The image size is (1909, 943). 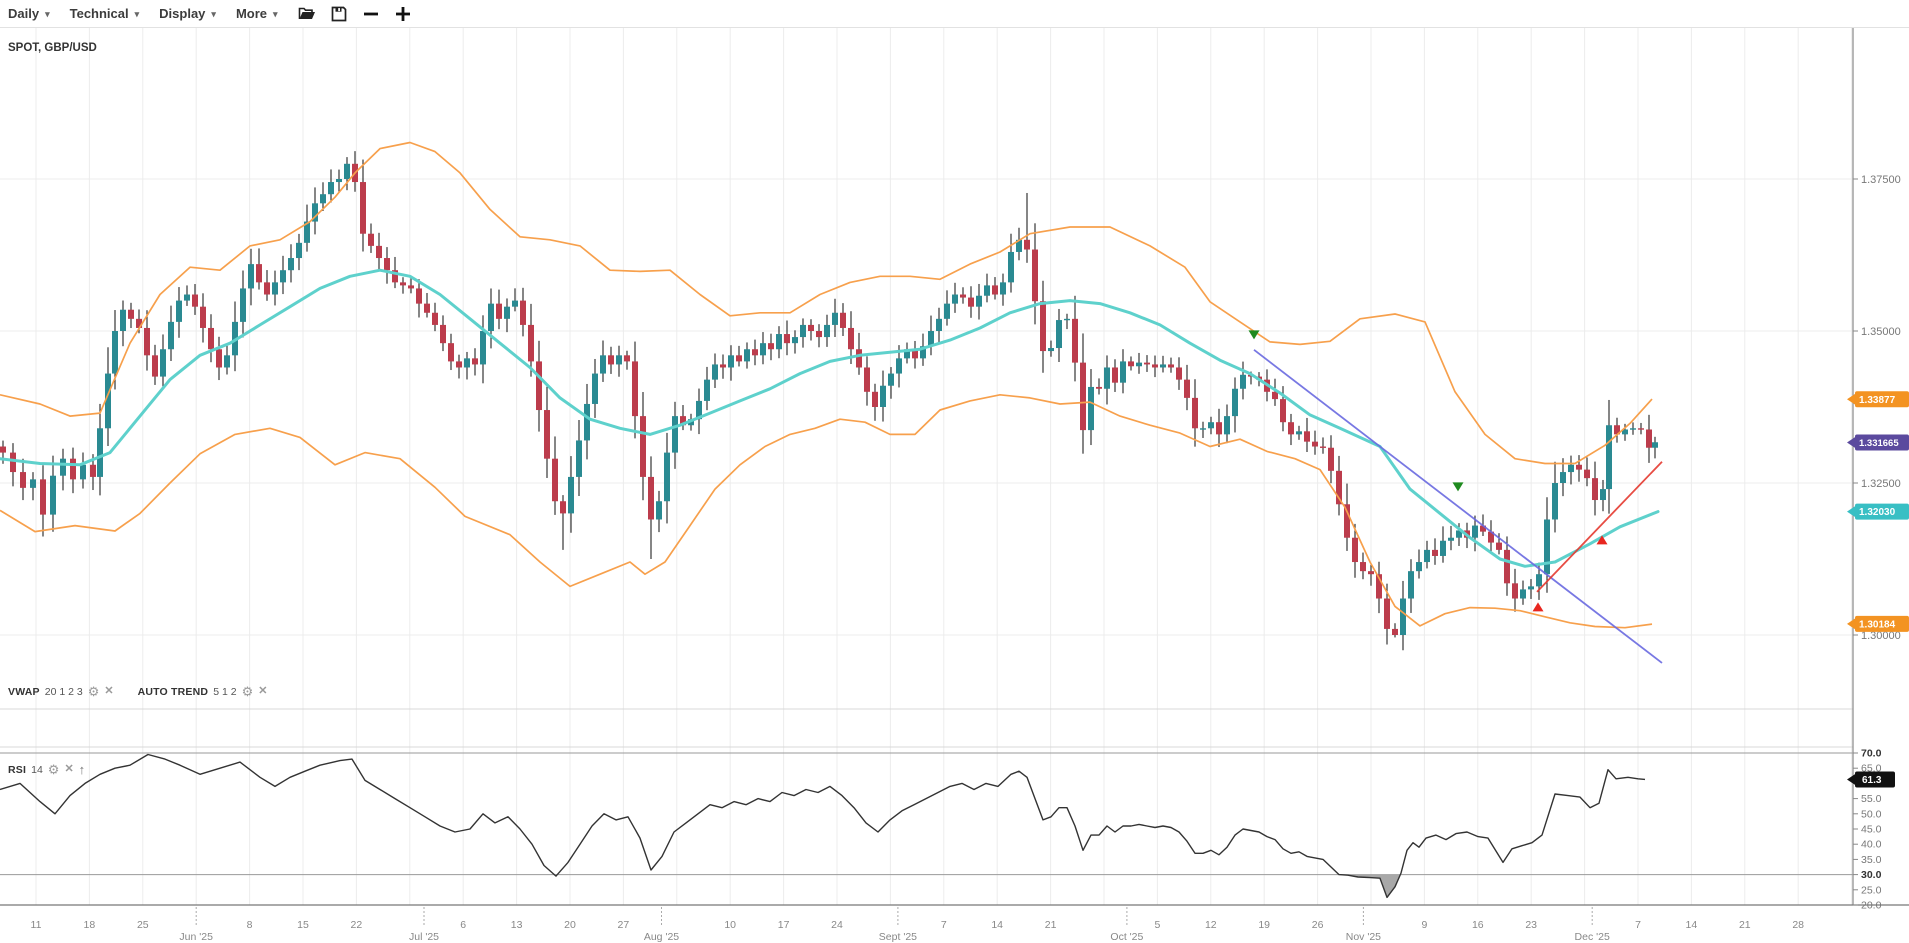 What do you see at coordinates (46, 769) in the screenshot?
I see `rsi-indicator-row: RSI 14 ⚙ ✕ ↑` at bounding box center [46, 769].